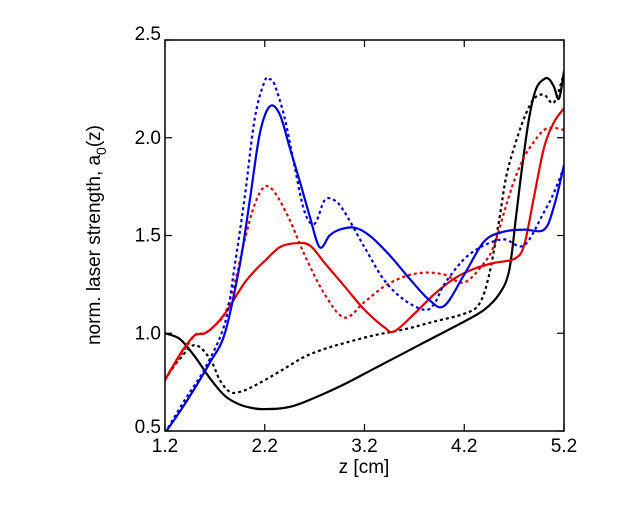 Image resolution: width=623 pixels, height=505 pixels. Describe the element at coordinates (464, 446) in the screenshot. I see `x-tick-label: 4.2` at that location.